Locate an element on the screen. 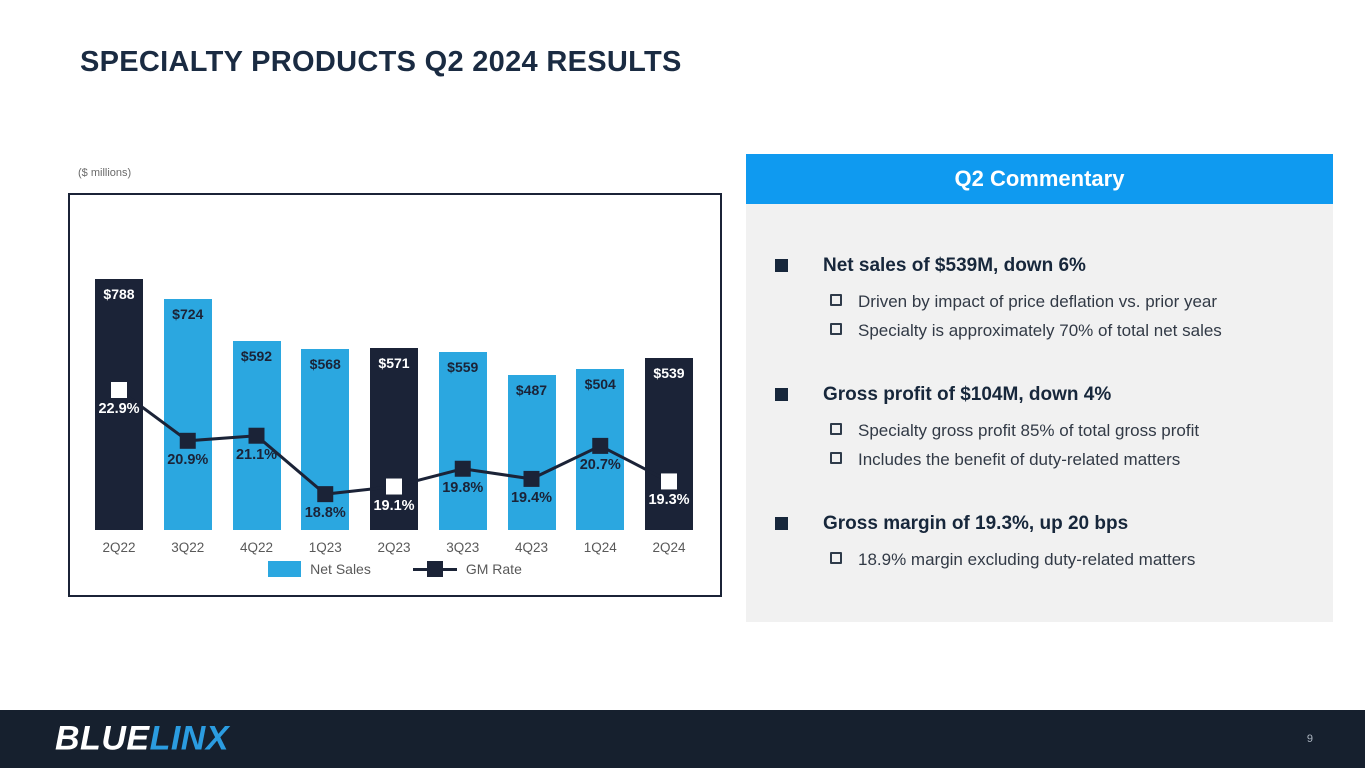 This screenshot has height=768, width=1365. gm-rate-marker-4Q23 is located at coordinates (531, 478).